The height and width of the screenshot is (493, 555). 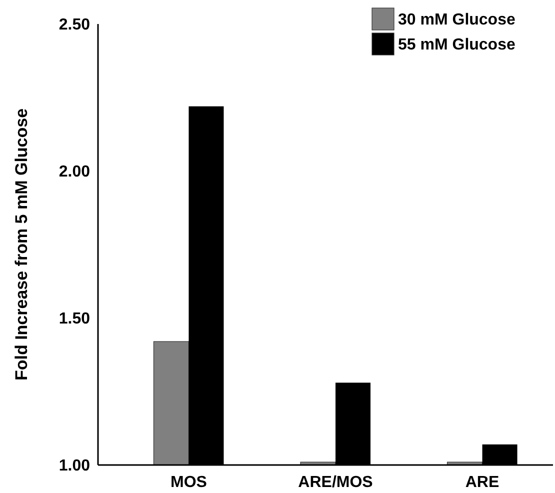 What do you see at coordinates (482, 482) in the screenshot?
I see `x-tick-label: ARE` at bounding box center [482, 482].